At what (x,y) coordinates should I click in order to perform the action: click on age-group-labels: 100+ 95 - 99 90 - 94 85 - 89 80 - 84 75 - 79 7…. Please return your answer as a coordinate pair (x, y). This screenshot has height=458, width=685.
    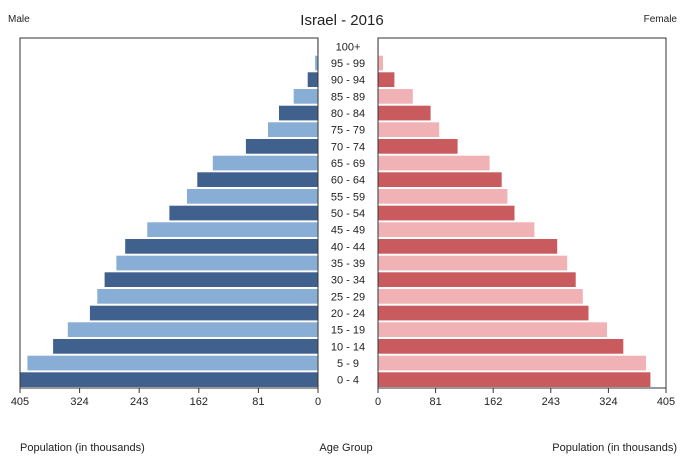
    Looking at the image, I should click on (348, 213).